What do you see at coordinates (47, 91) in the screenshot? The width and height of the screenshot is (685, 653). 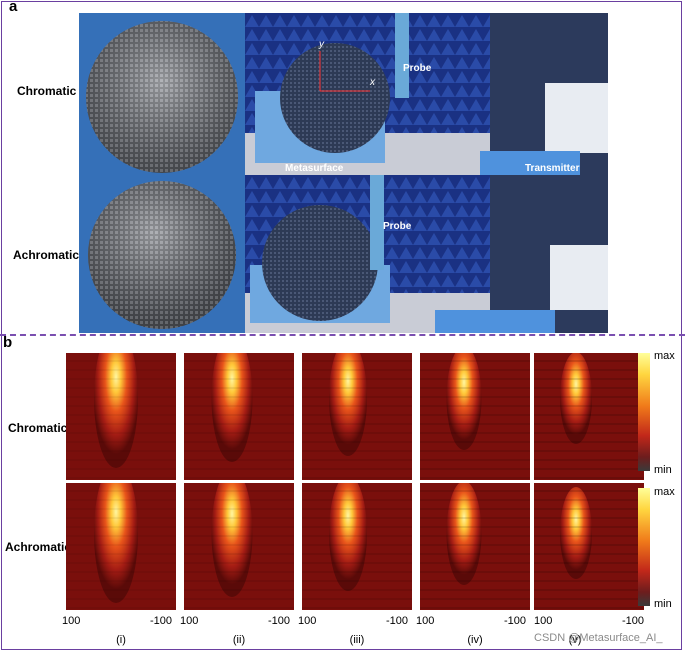 I see `row-label-chromatic-a: Chromatic` at bounding box center [47, 91].